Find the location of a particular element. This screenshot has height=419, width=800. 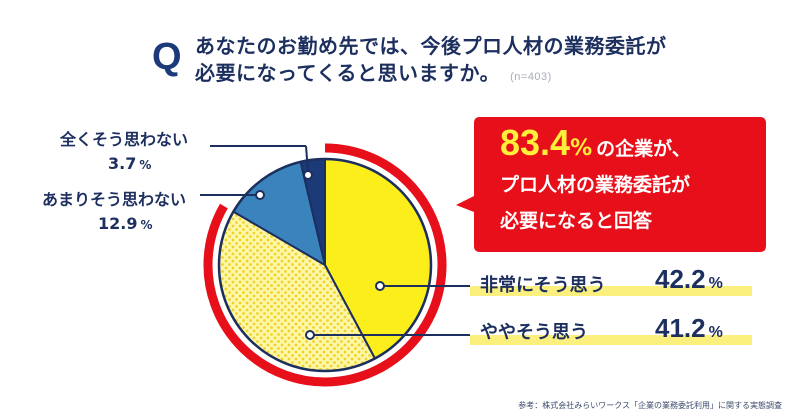

callout-text: 83.4% の企業が、 プロ人材の業務委託が 必要になると回答 is located at coordinates (595, 182).